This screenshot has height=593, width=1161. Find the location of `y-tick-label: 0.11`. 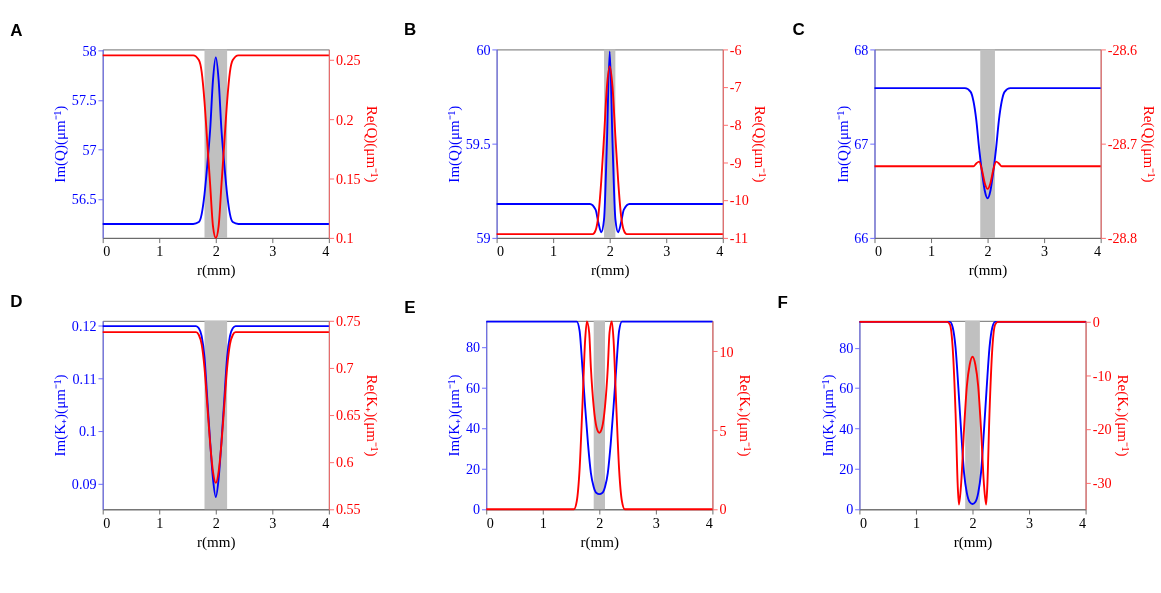

y-tick-label: 0.11 is located at coordinates (84, 378).